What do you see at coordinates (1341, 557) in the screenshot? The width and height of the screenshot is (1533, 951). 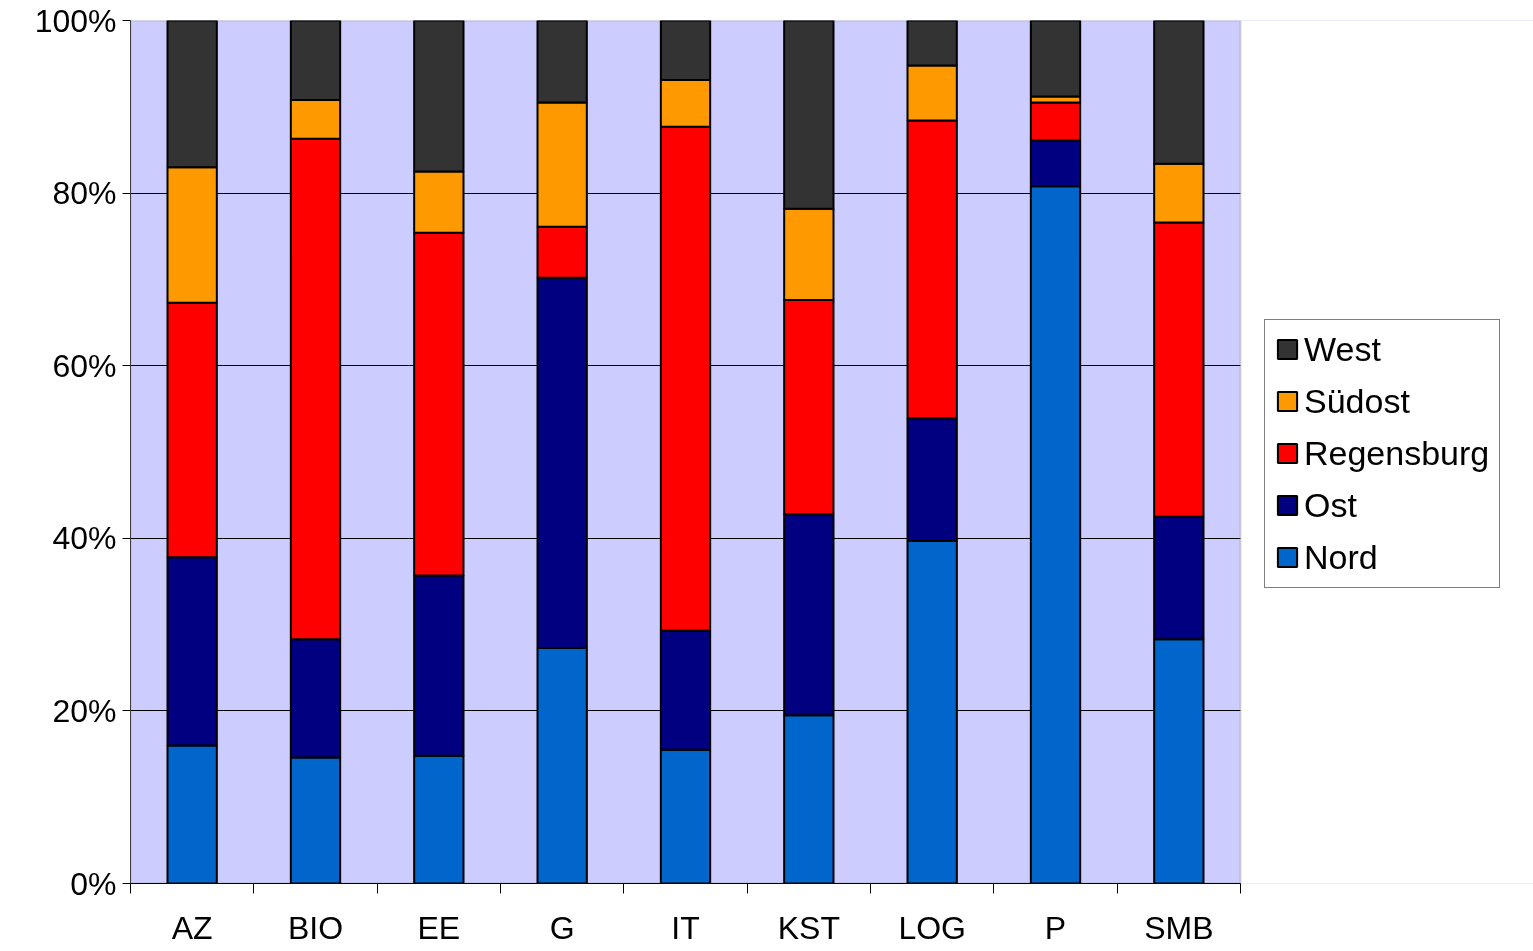 I see `legend-label: Nord` at bounding box center [1341, 557].